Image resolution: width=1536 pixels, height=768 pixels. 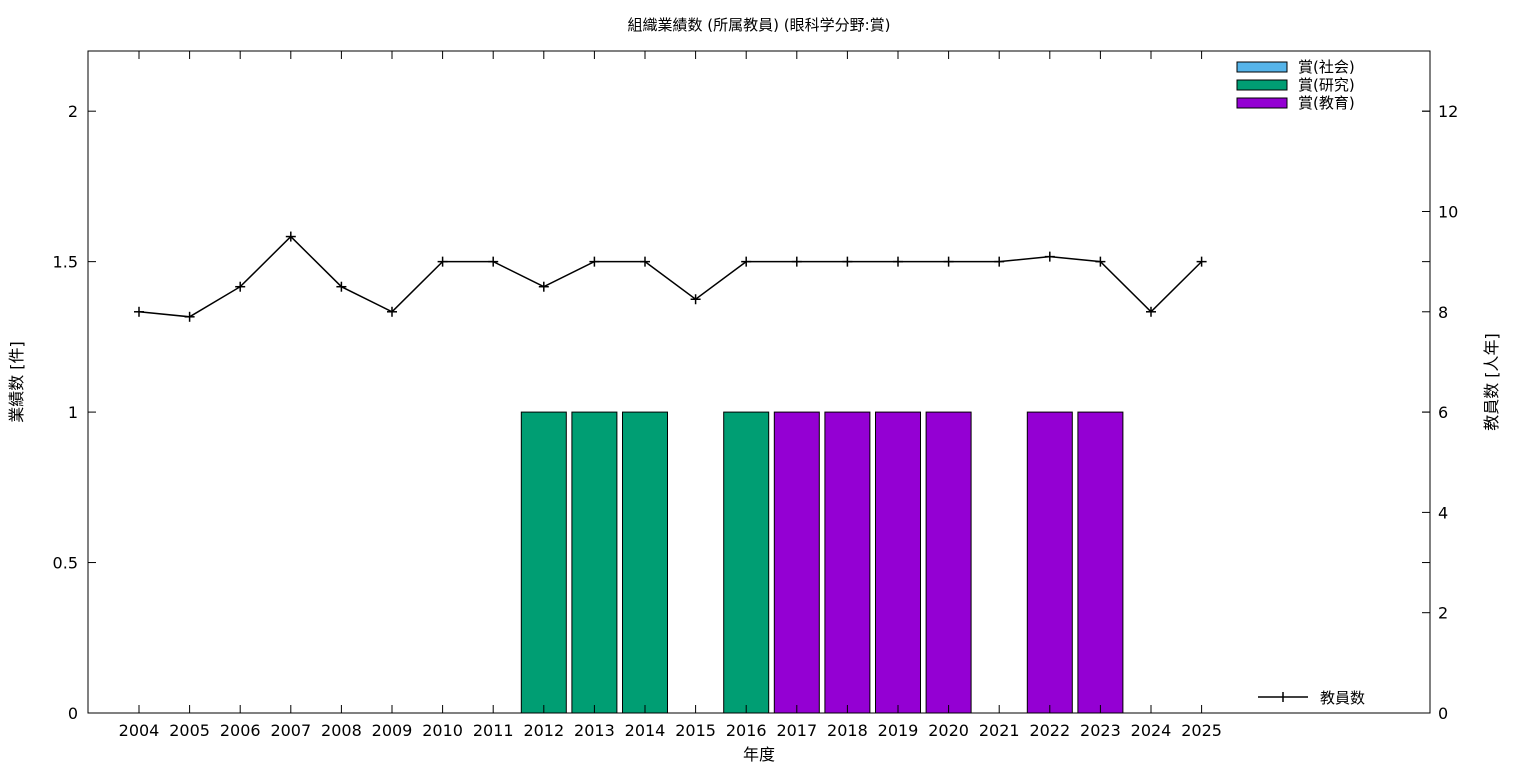 I want to click on x-tick-label: 2011, so click(x=493, y=730).